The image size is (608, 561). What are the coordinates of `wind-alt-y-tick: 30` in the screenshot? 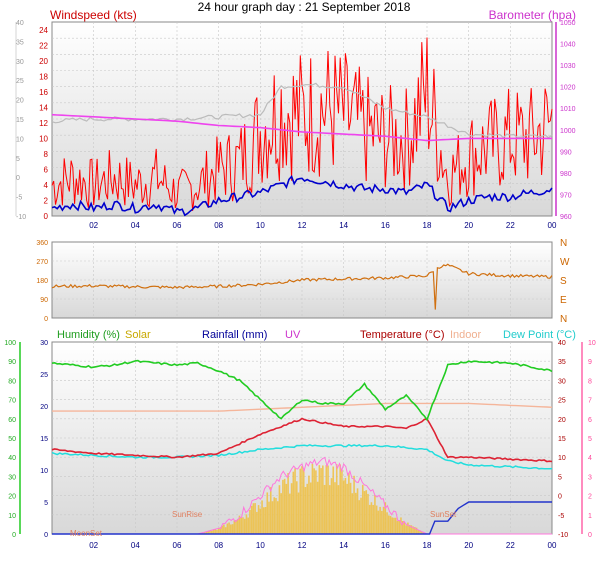 It's located at (20, 62).